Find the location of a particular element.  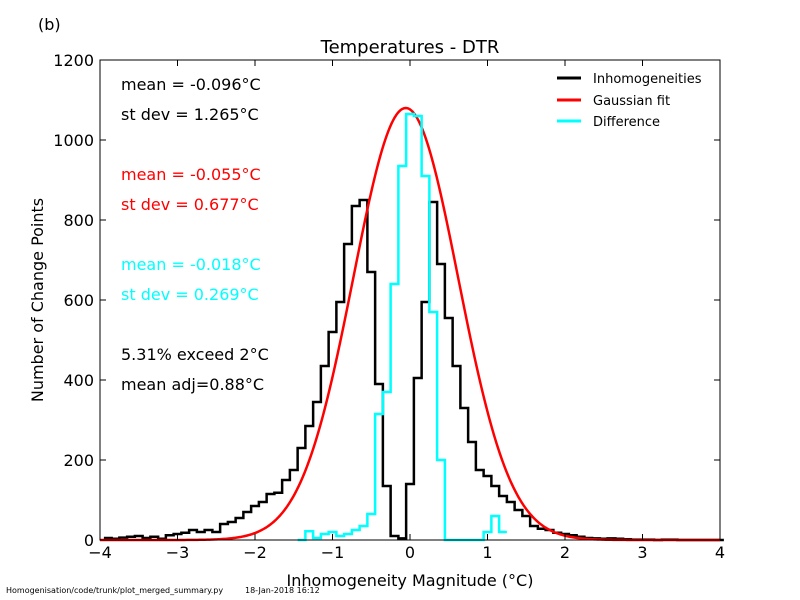

stat-annotation: mean = -0.055°C is located at coordinates (191, 174).